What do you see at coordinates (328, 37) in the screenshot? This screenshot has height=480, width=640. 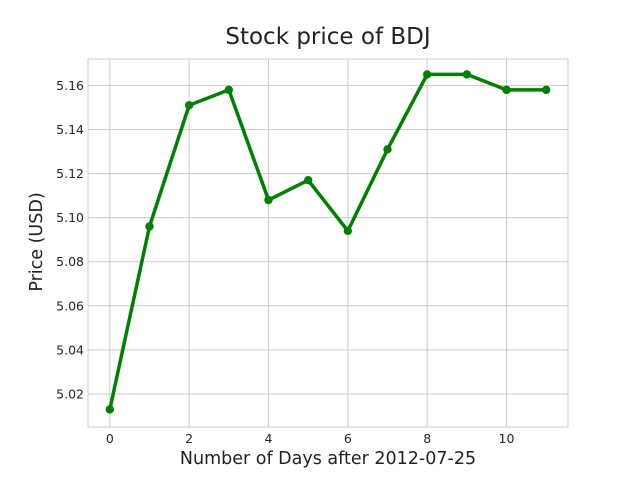 I see `chart-title: Stock price of BDJ` at bounding box center [328, 37].